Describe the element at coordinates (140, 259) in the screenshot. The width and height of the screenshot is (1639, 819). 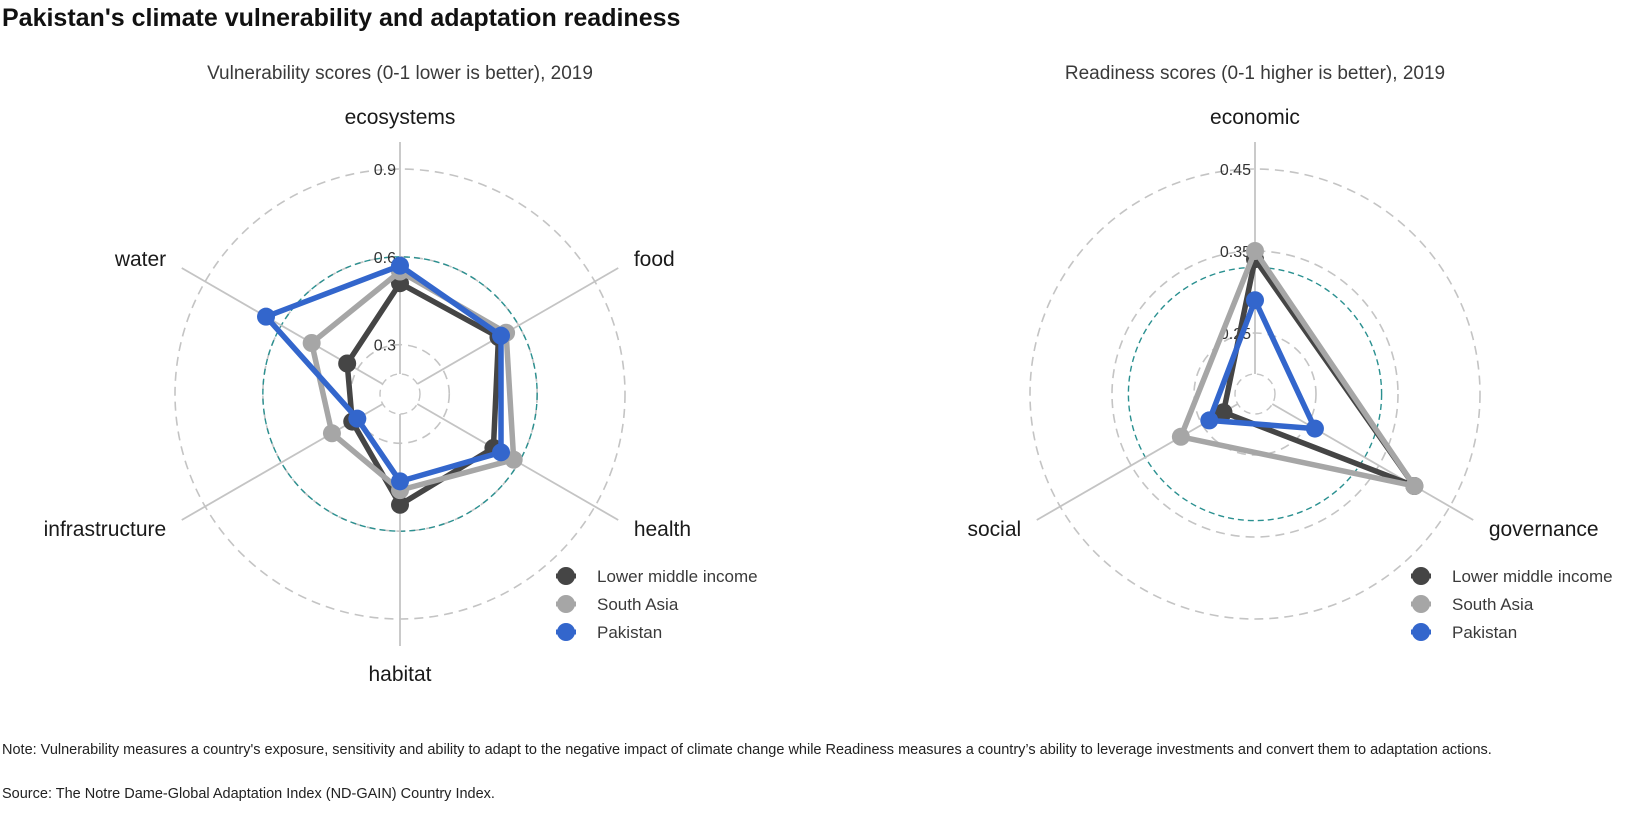
I see `axis-label-water: water` at that location.